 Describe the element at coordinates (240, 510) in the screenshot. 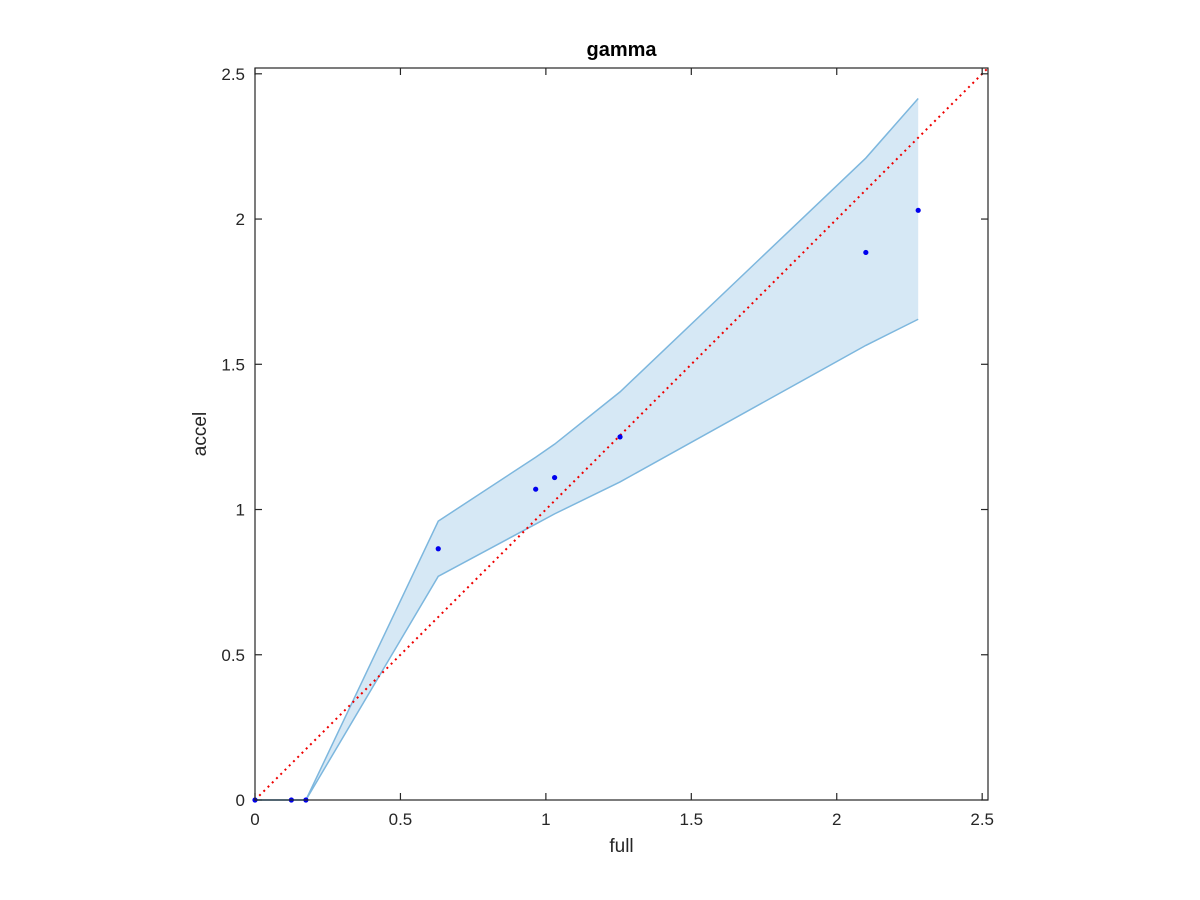

I see `y-tick-label: 1` at that location.